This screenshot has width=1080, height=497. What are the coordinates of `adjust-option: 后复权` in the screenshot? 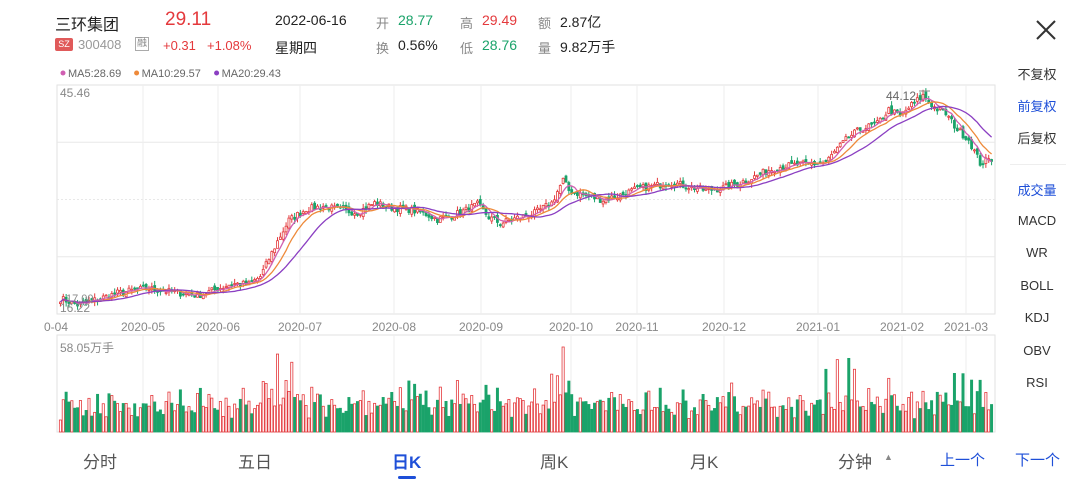 It's located at (1037, 138).